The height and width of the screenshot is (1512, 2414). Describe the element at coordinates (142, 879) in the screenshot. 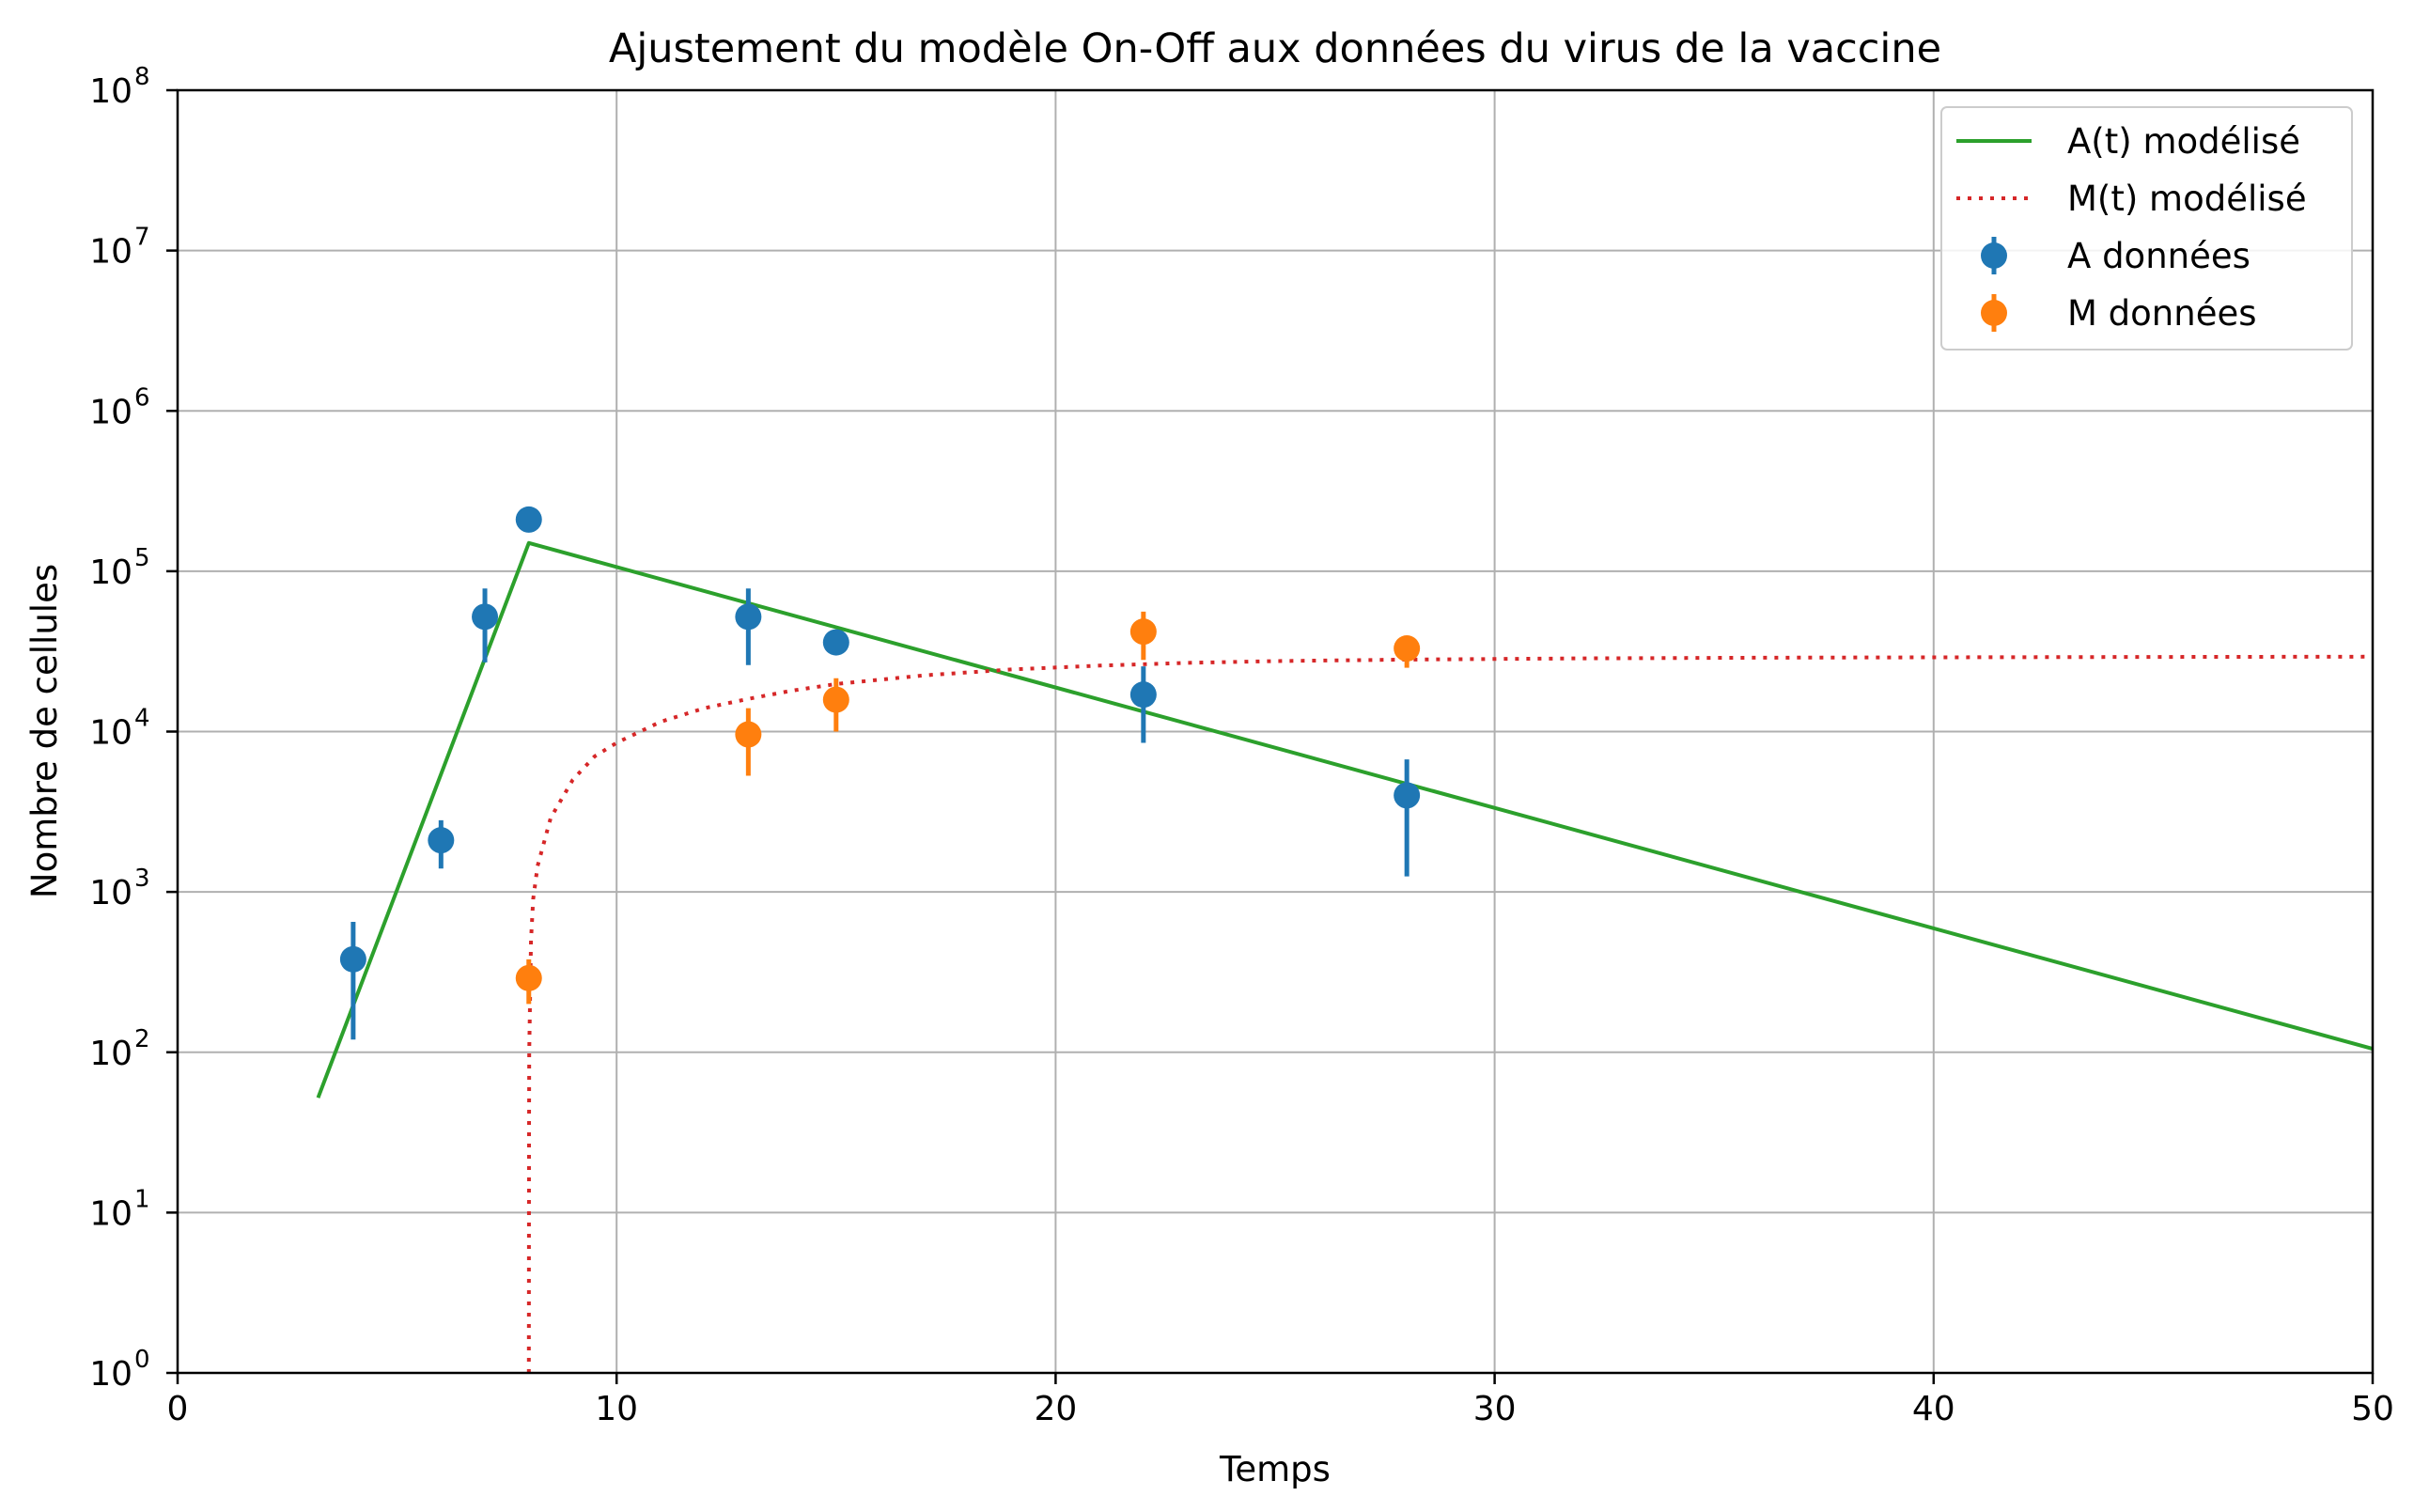

I see `y-tick-exponent: 3` at that location.